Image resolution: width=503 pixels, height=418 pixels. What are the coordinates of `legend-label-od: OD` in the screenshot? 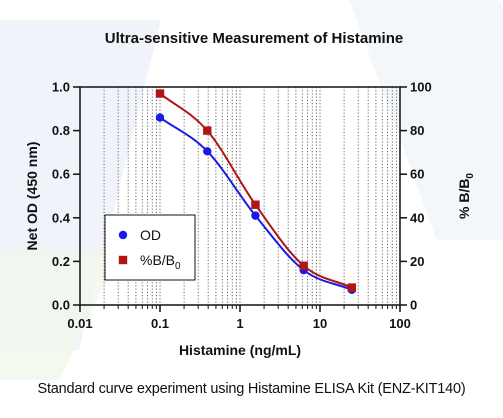 It's located at (150, 235).